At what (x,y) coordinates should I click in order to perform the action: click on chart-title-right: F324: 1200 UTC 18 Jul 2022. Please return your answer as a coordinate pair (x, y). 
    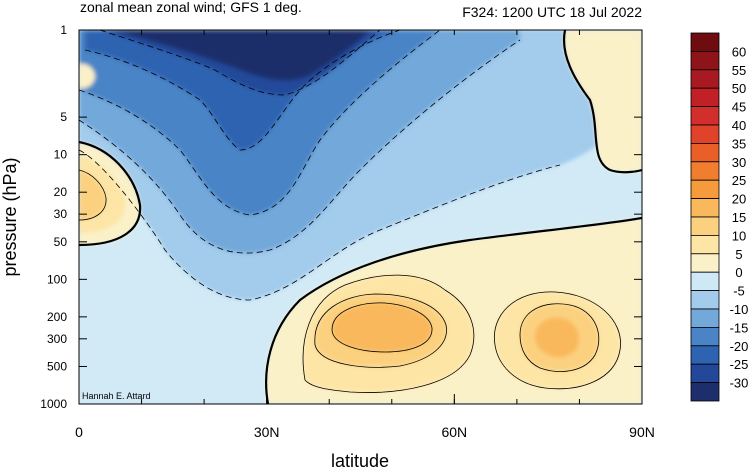
    Looking at the image, I should click on (552, 12).